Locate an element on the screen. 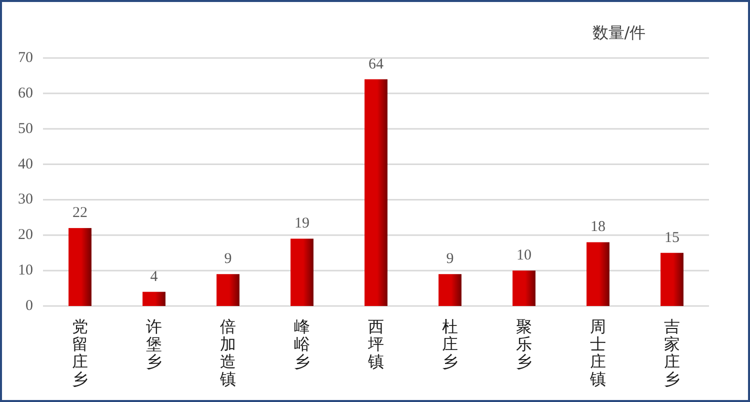  y-tick-label: 70 is located at coordinates (25, 58).